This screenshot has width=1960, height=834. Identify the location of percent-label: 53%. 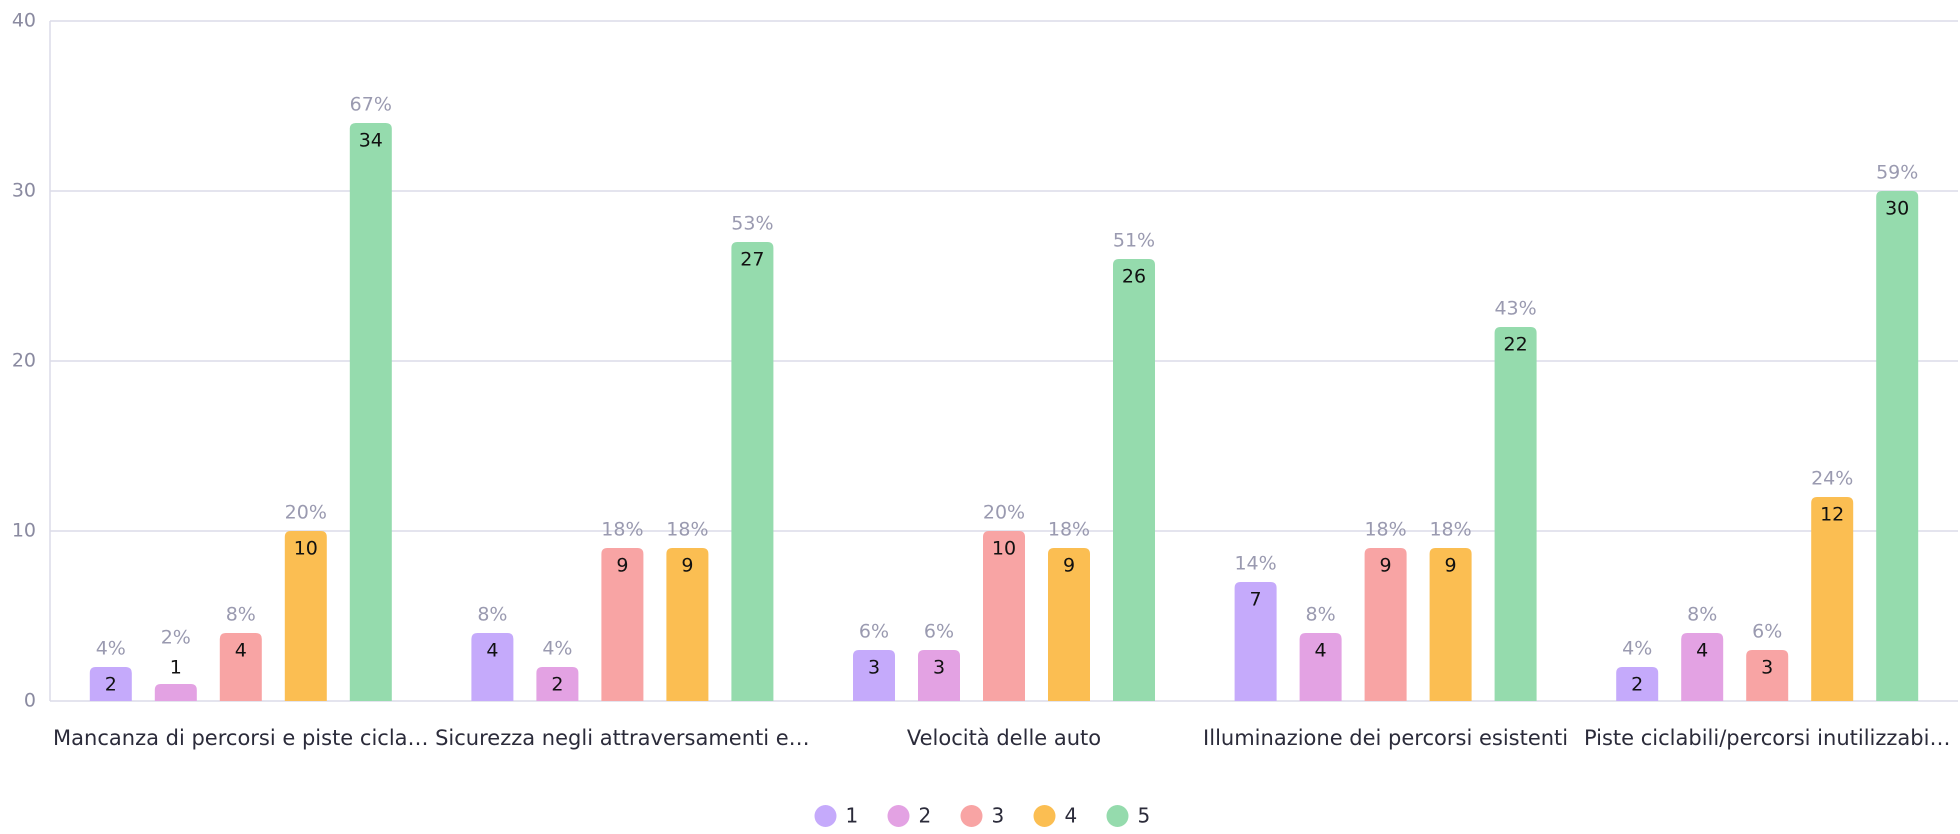
(752, 224).